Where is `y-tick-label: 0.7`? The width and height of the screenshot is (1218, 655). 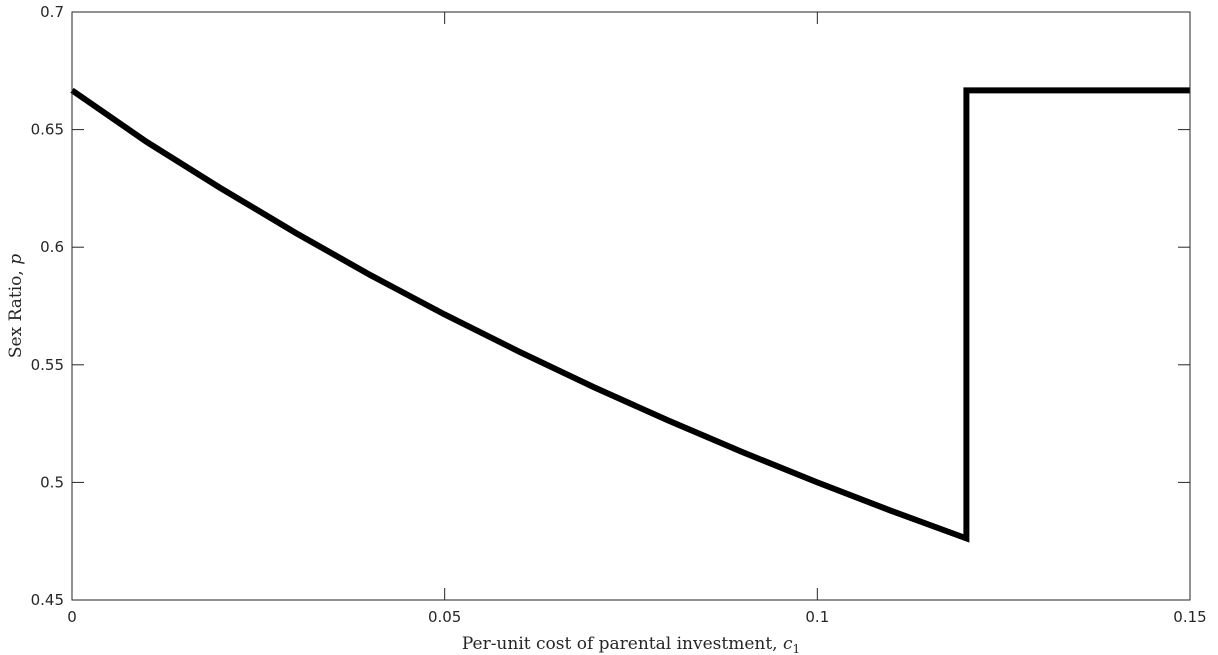 y-tick-label: 0.7 is located at coordinates (52, 12).